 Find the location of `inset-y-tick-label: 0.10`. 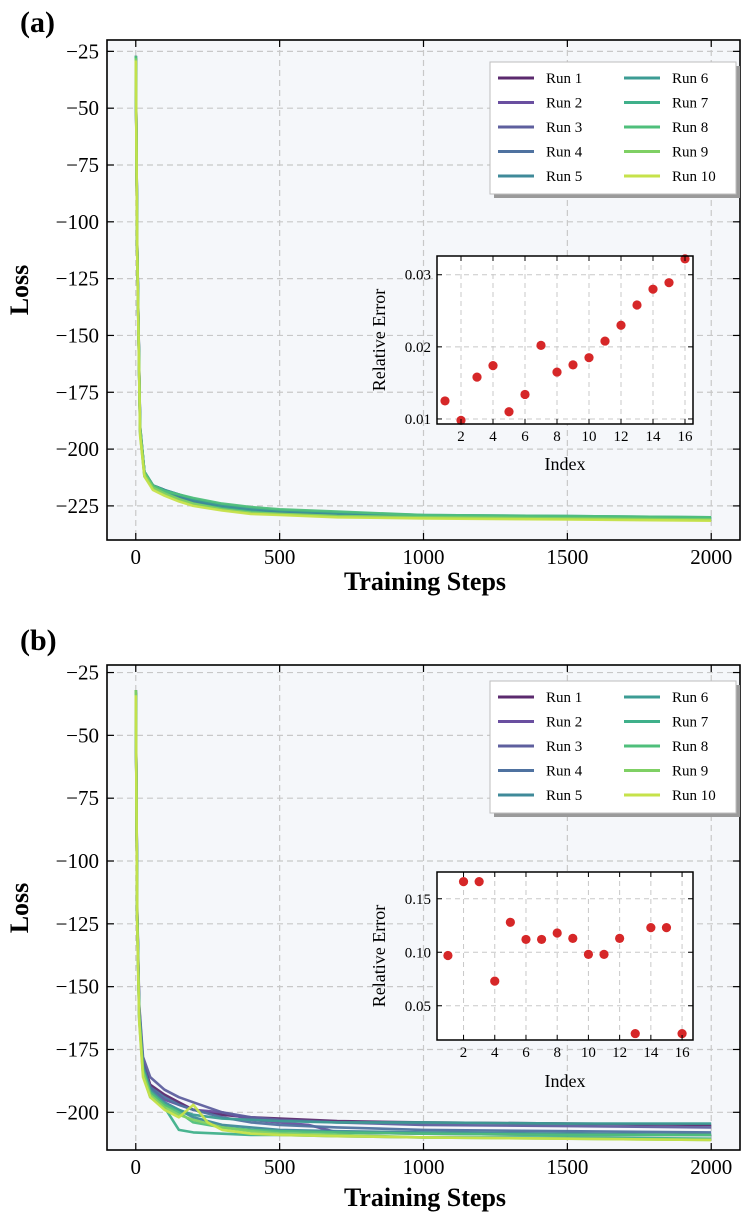

inset-y-tick-label: 0.10 is located at coordinates (418, 953).